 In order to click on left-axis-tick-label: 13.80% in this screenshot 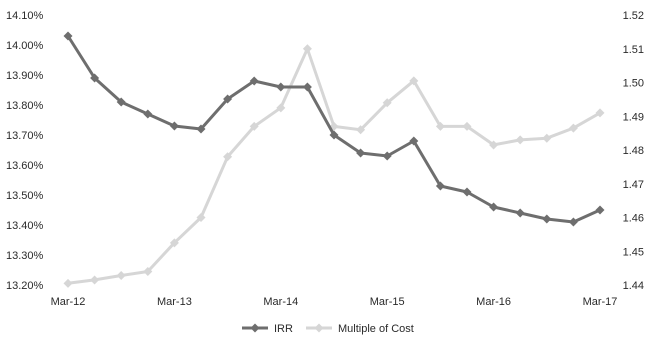, I will do `click(25, 106)`.